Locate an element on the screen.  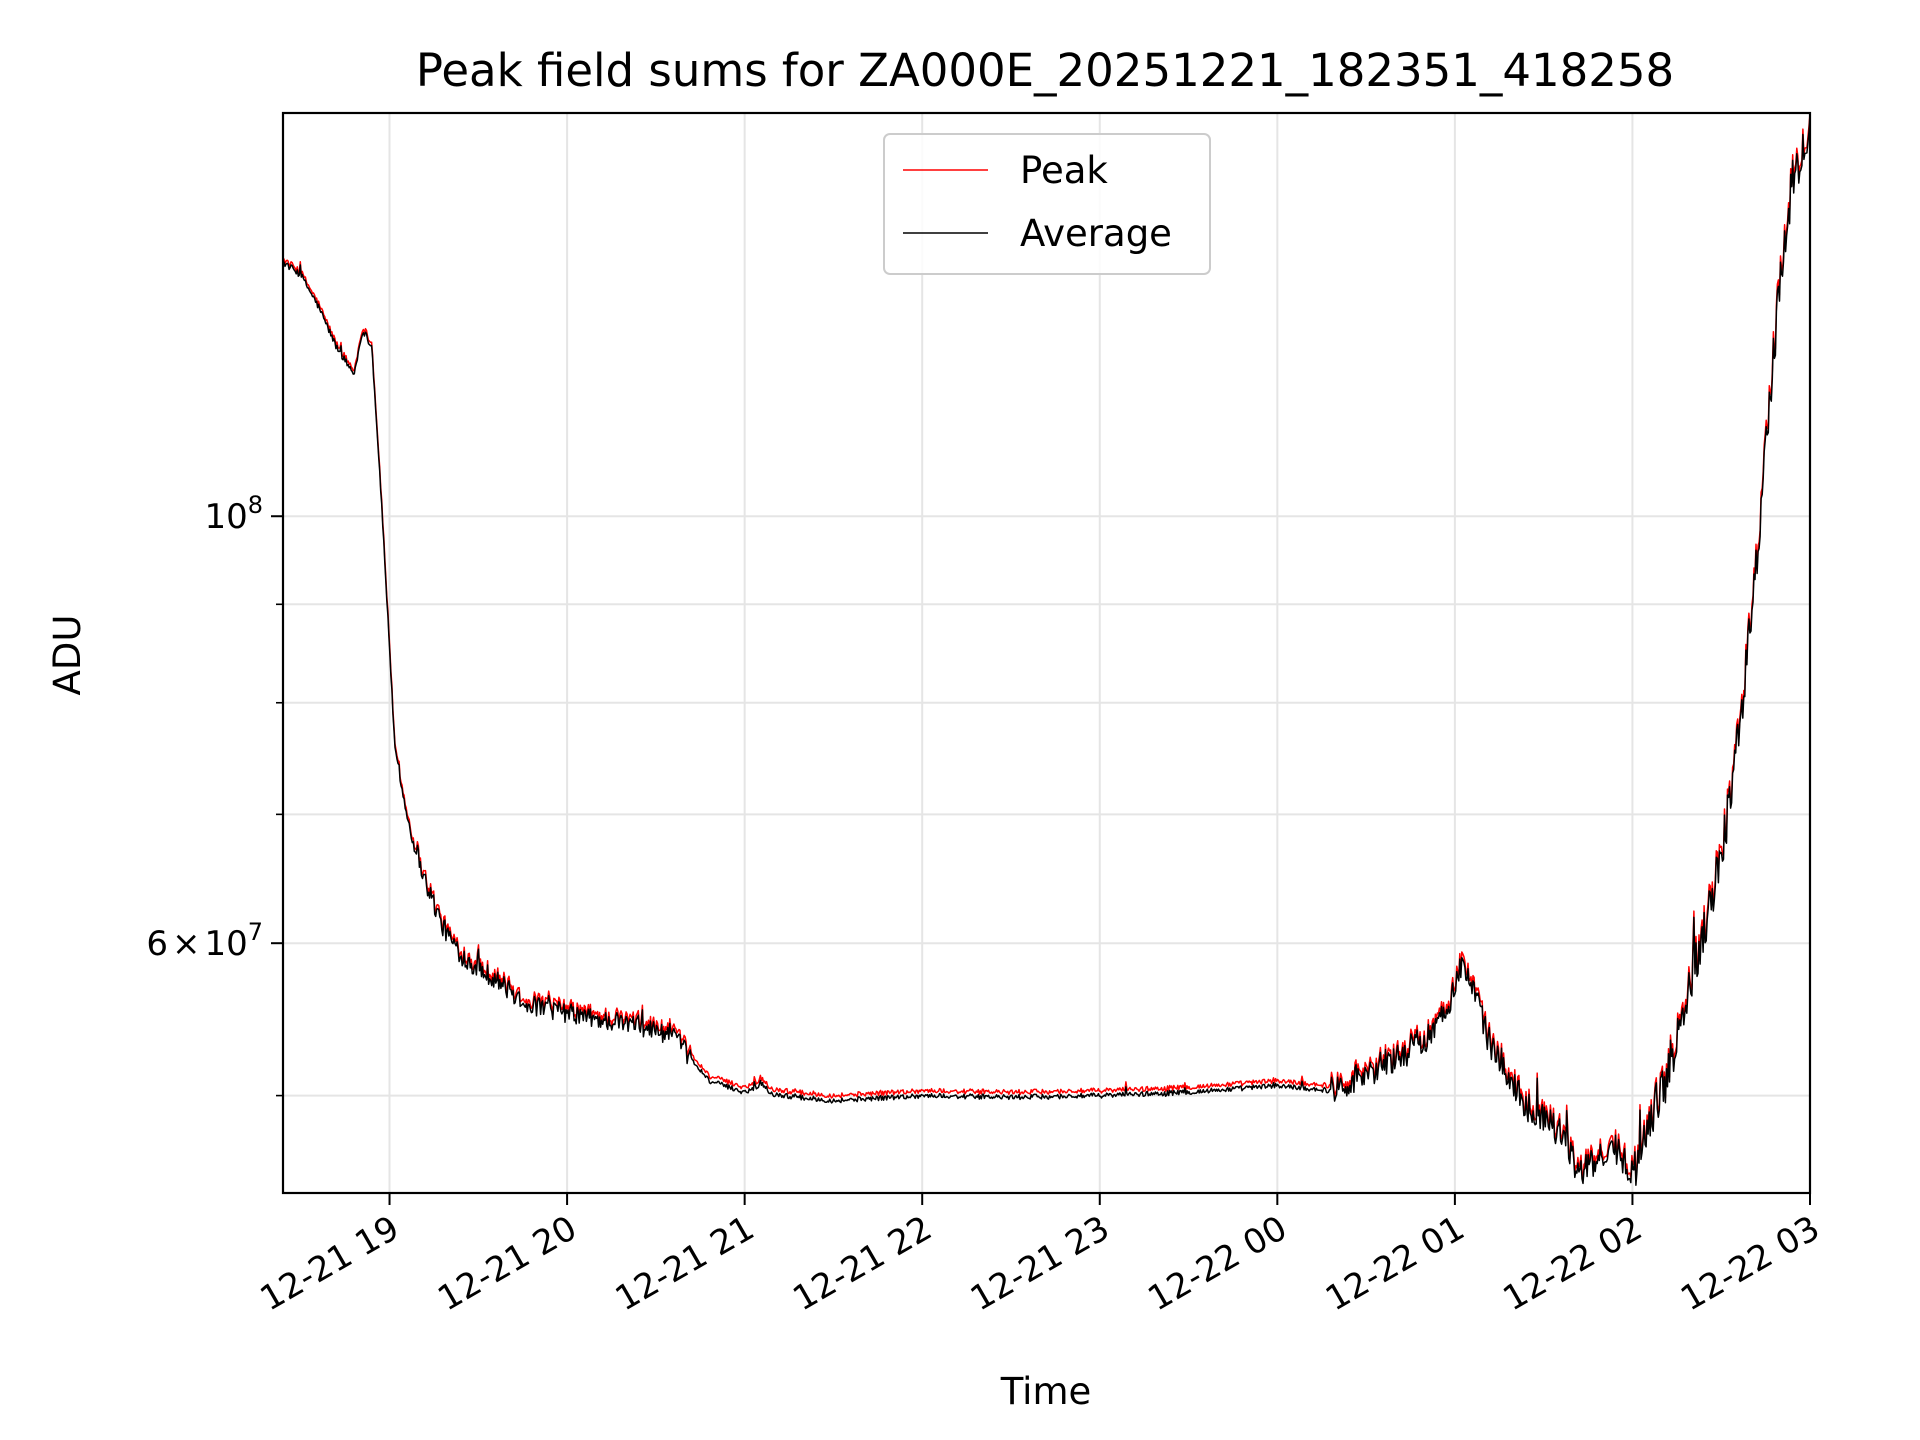
x-tick-label: 12-21 19 is located at coordinates (330, 1263).